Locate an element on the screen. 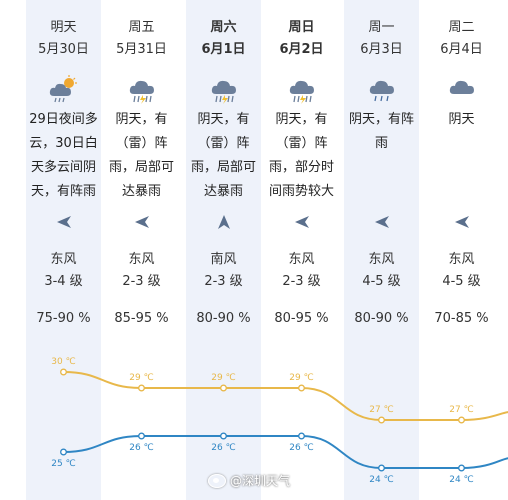 This screenshot has width=508, height=500. date-label: 6月4日 is located at coordinates (461, 49).